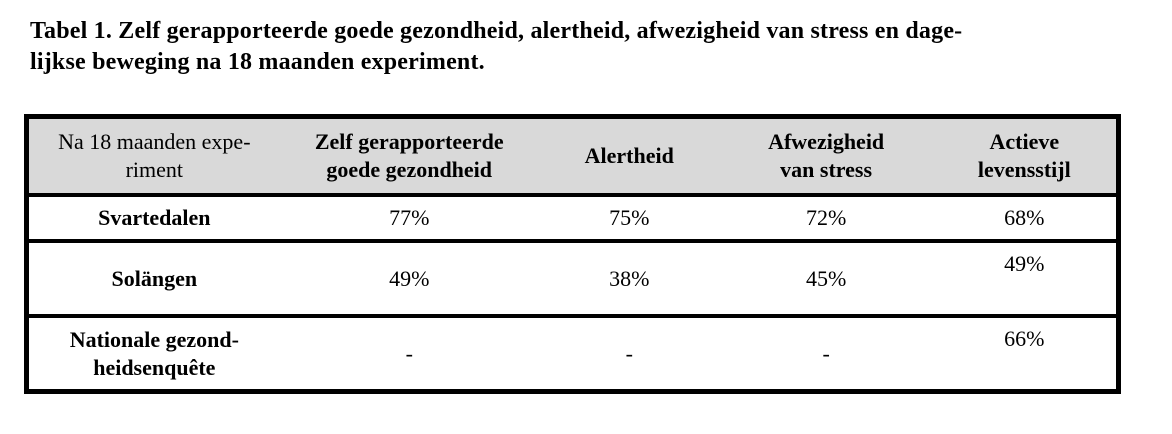  Describe the element at coordinates (826, 353) in the screenshot. I see `cell-national-stress: -` at that location.